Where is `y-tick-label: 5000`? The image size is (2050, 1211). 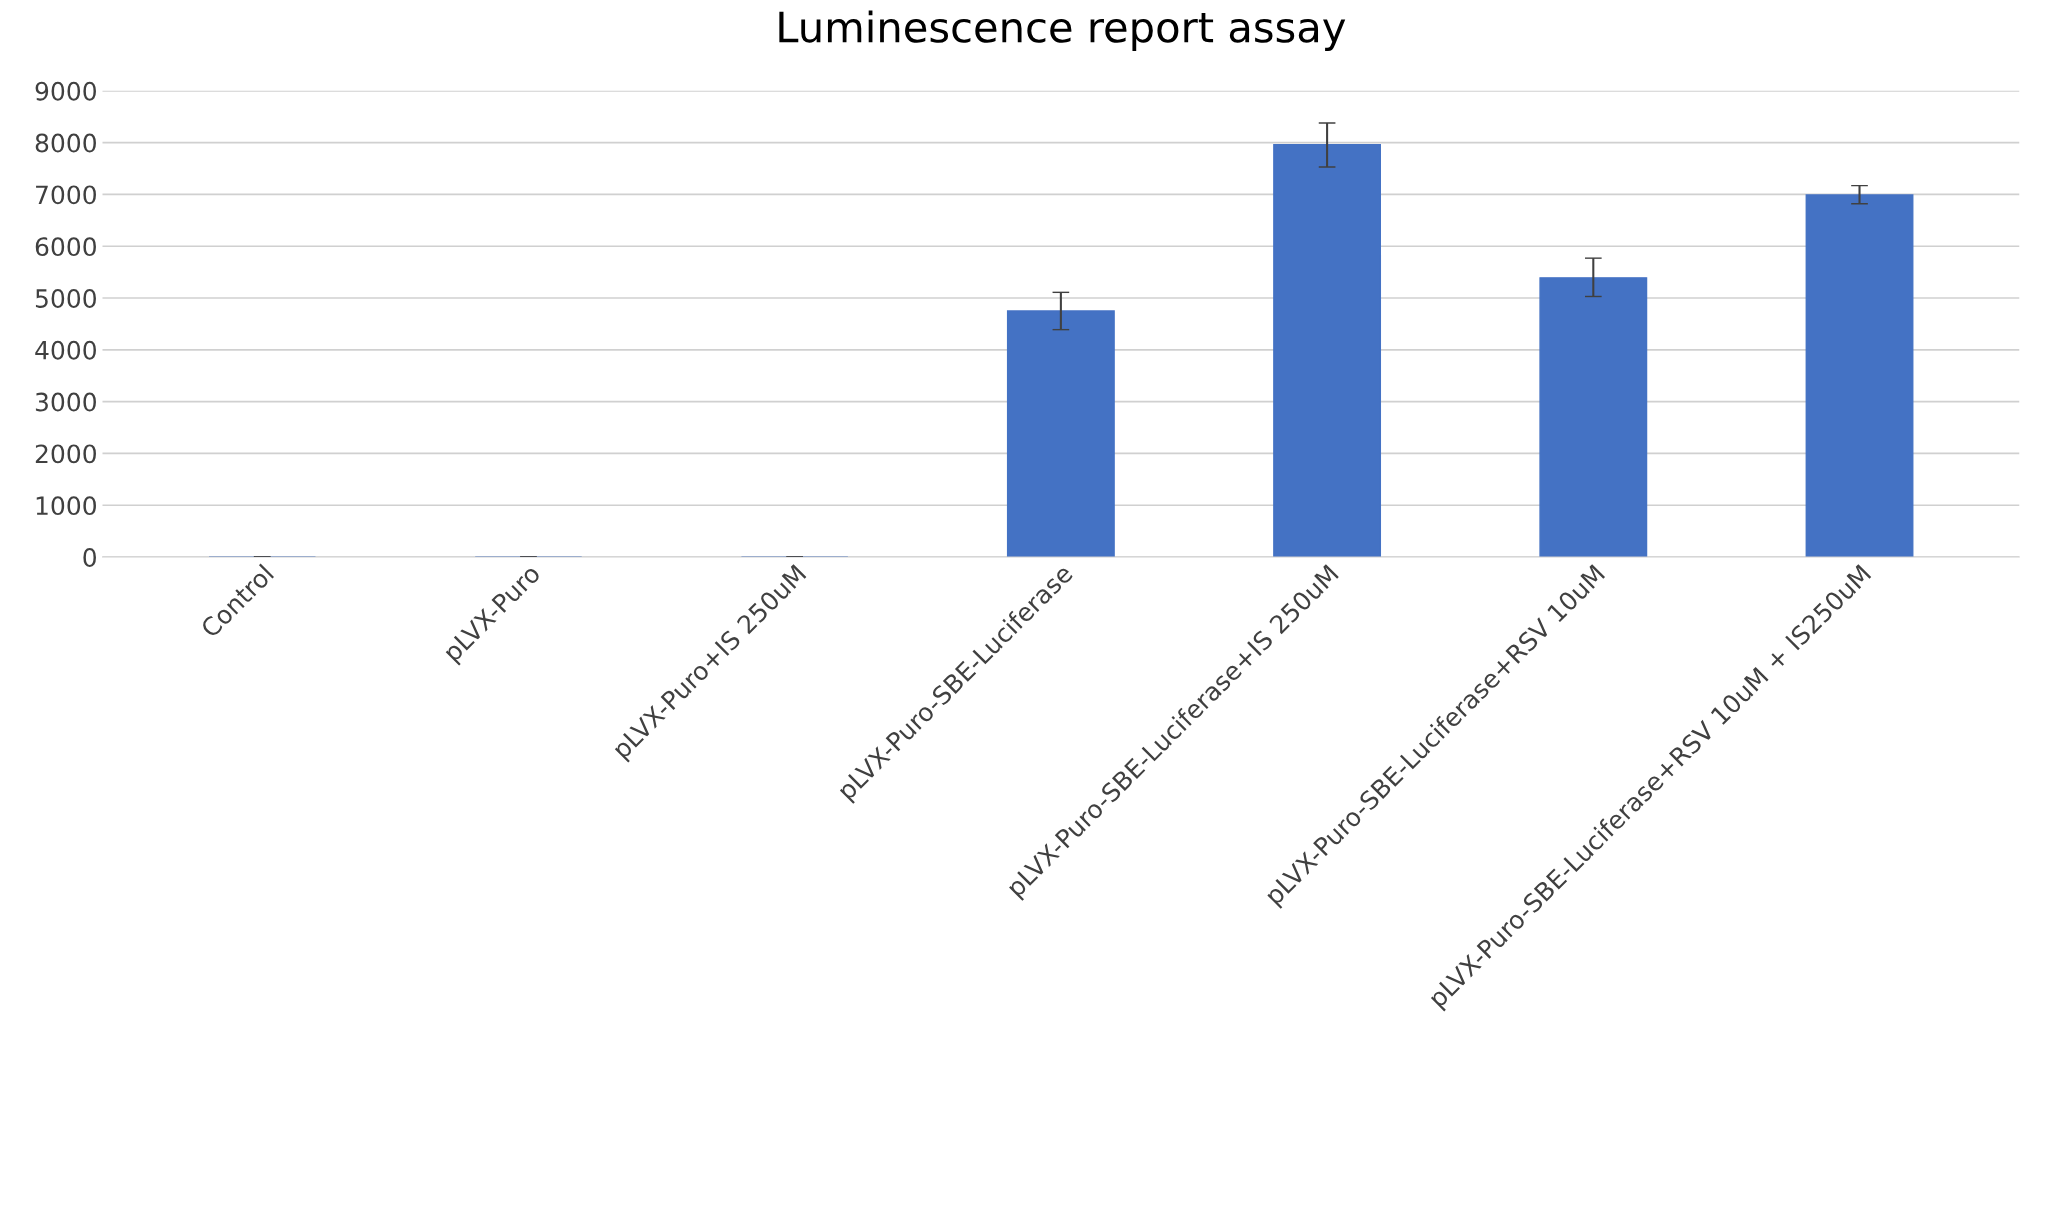
y-tick-label: 5000 is located at coordinates (65, 298).